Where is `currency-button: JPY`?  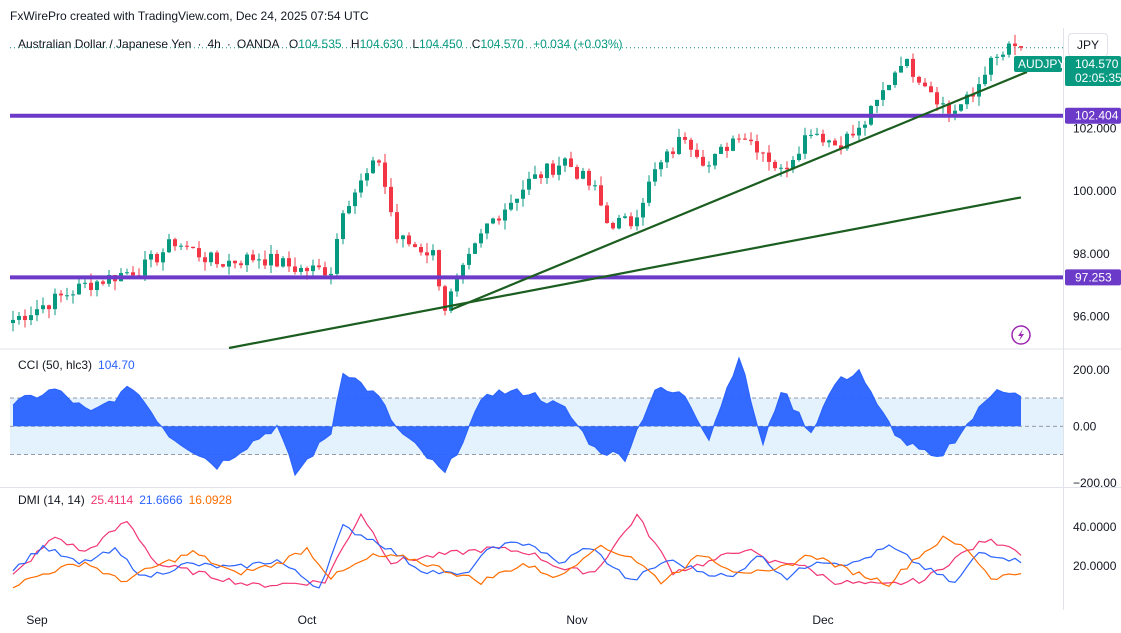 currency-button: JPY is located at coordinates (1088, 45).